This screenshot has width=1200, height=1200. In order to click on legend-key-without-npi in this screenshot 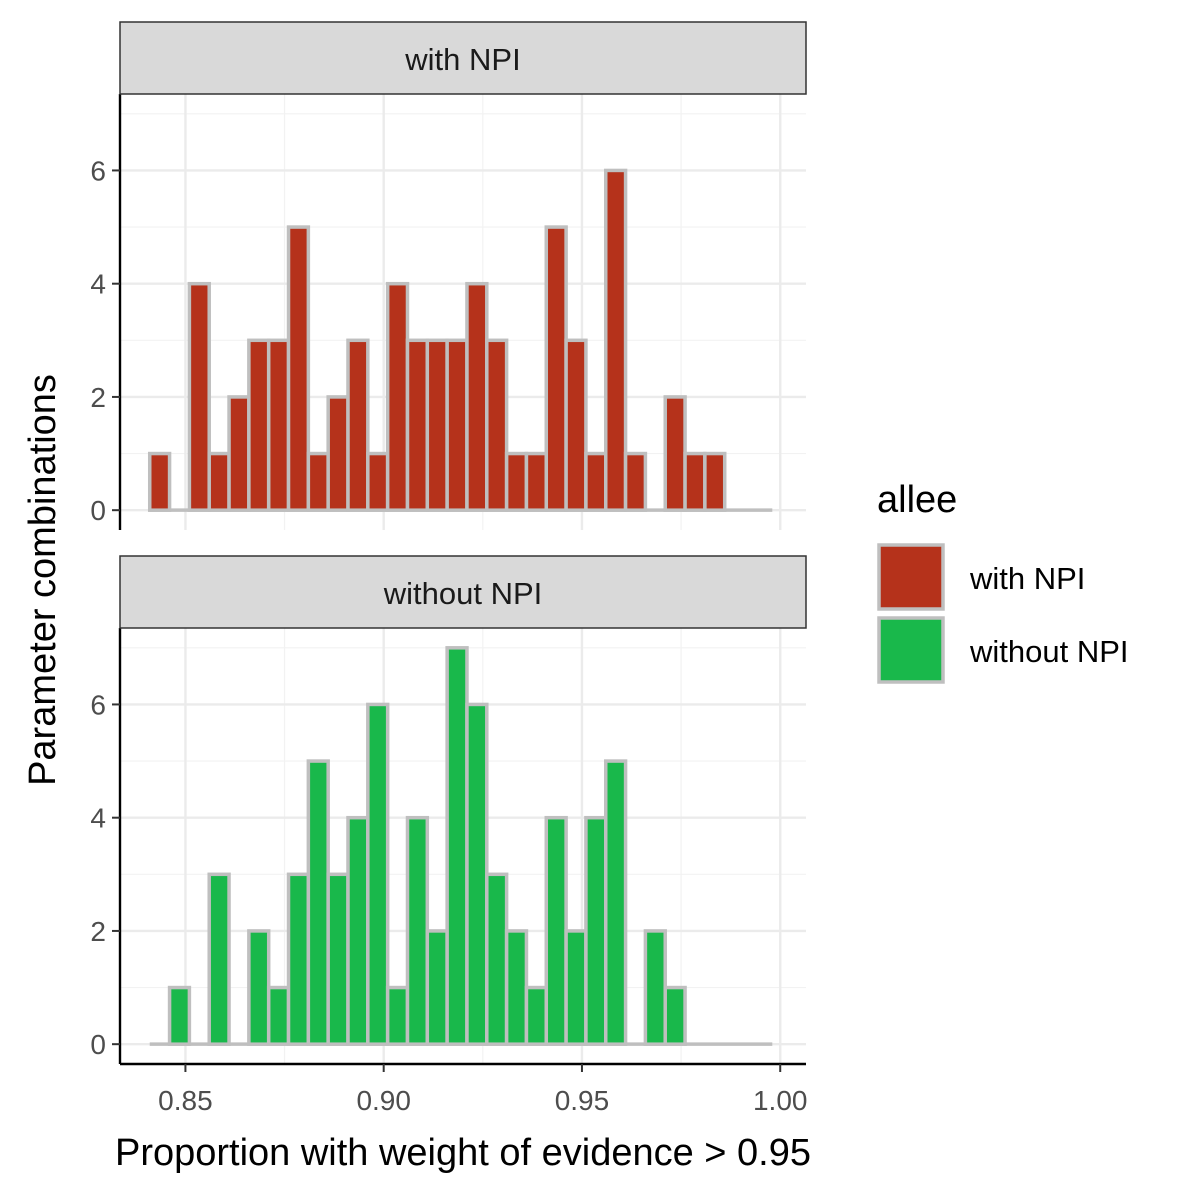, I will do `click(911, 650)`.